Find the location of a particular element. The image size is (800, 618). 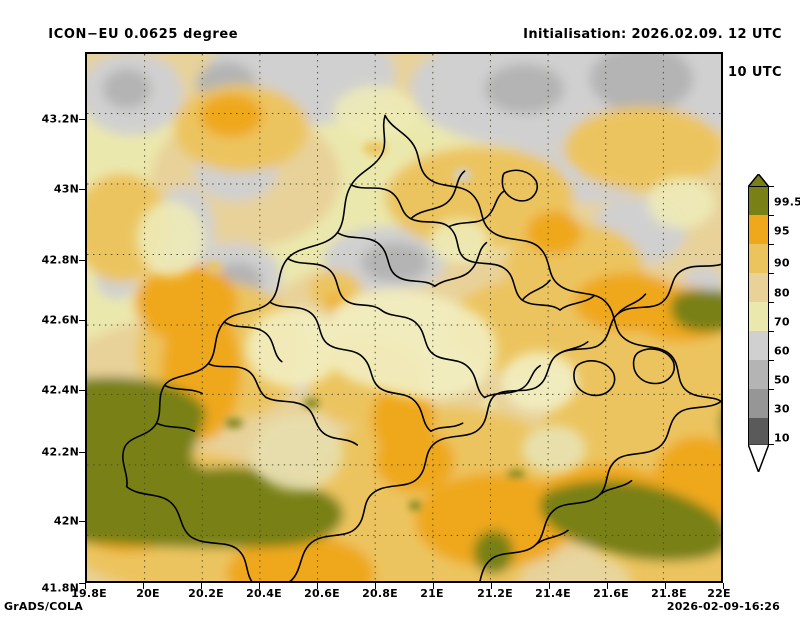

x-tick-label: 20.6E is located at coordinates (322, 593).